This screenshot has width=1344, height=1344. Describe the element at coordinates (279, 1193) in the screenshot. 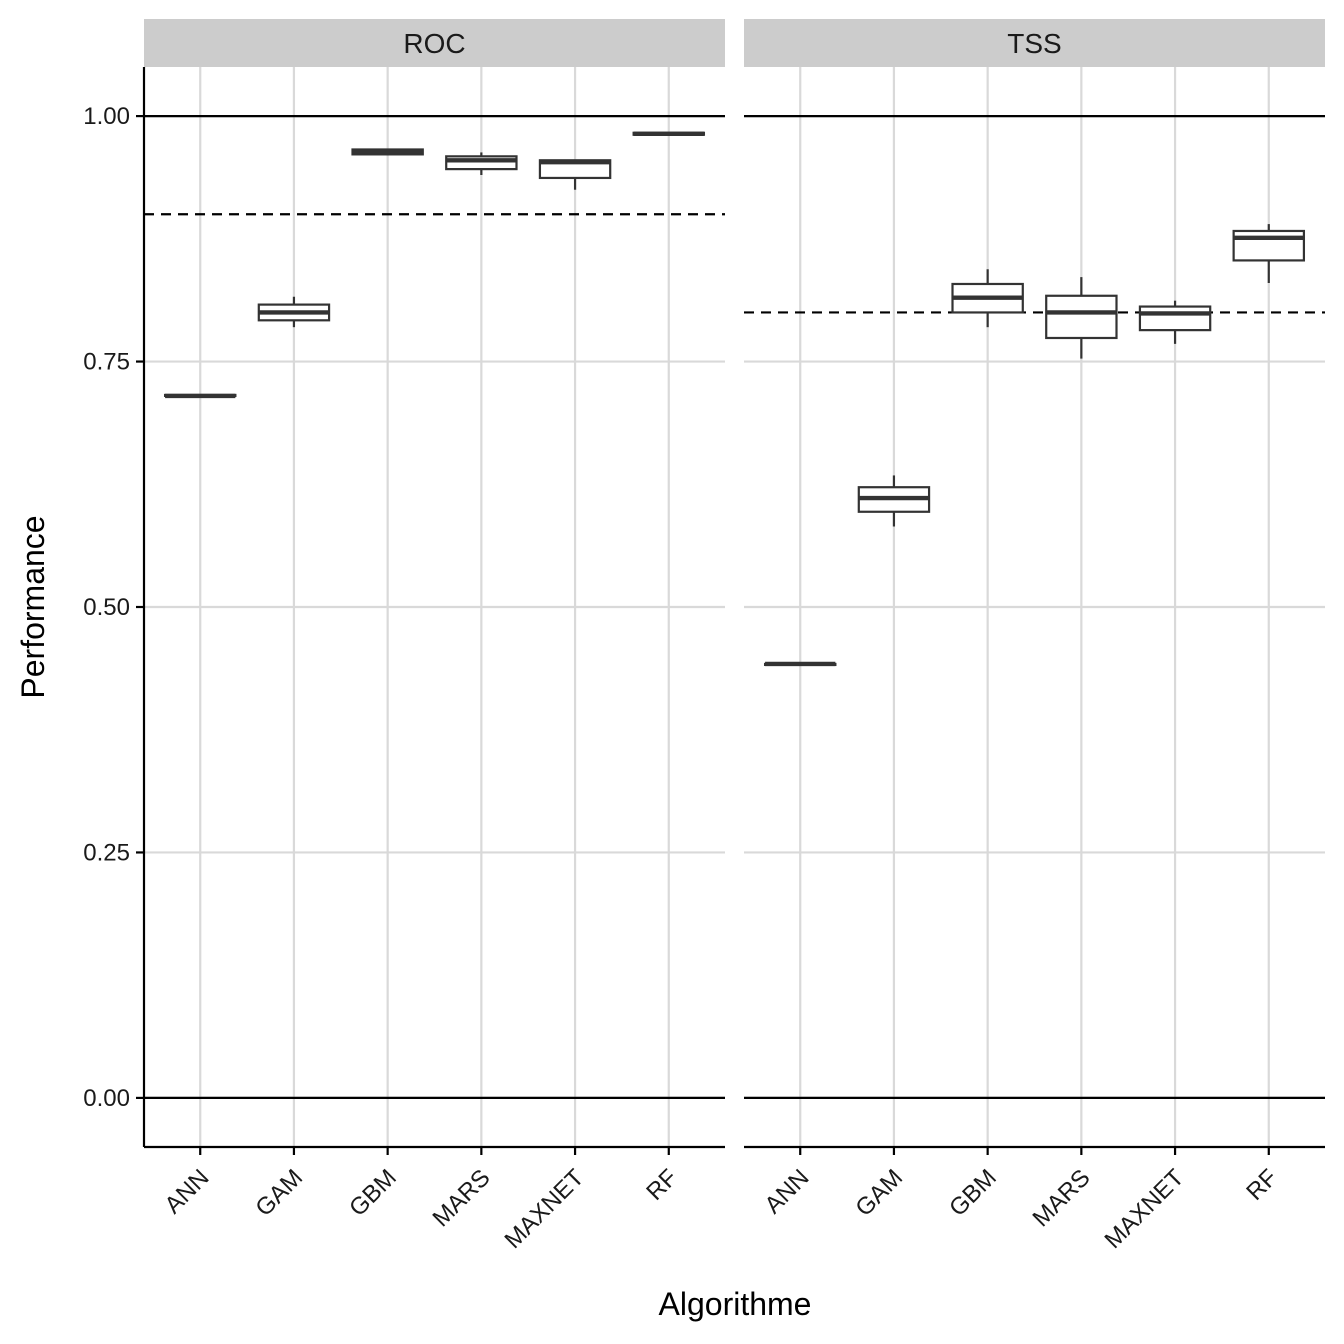

I see `x-tick-label-roc-gam: GAM` at that location.